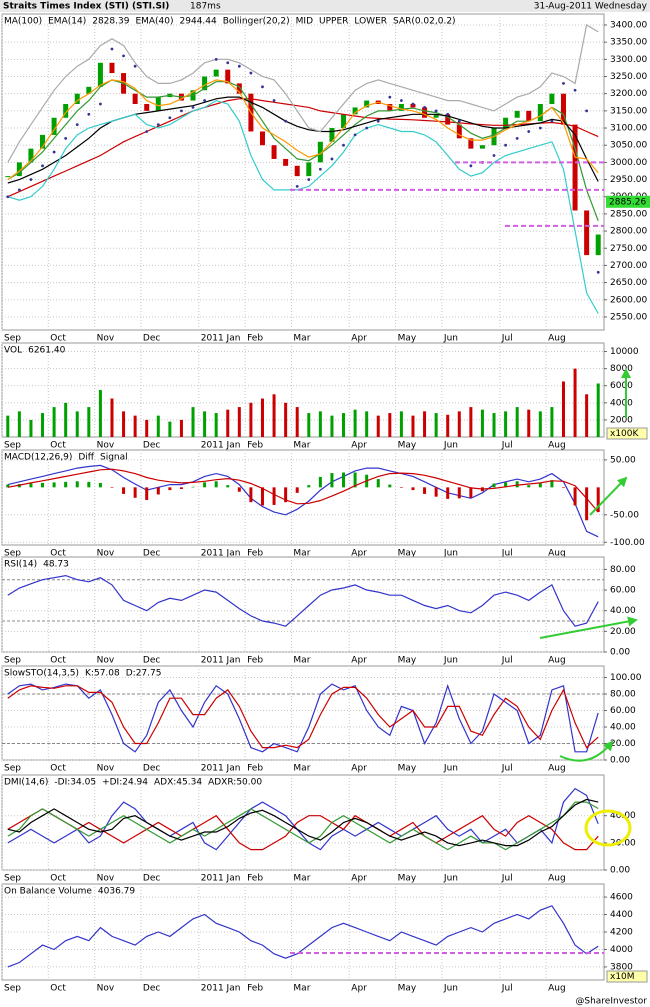  I want to click on legend-group: Bollinger(20,2), so click(256, 22).